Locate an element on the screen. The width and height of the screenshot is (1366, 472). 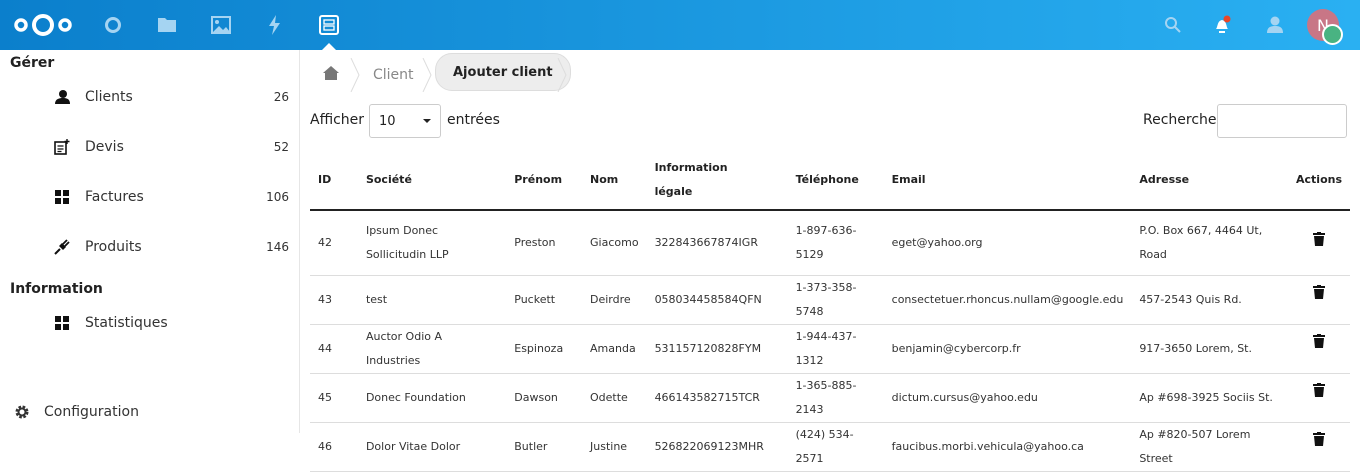
home-breadcrumb is located at coordinates (331, 75).